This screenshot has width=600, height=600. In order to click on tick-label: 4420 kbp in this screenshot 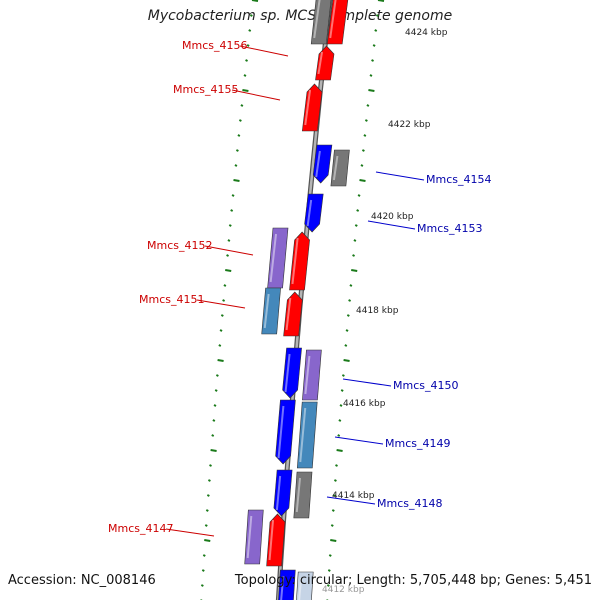, I will do `click(392, 217)`.